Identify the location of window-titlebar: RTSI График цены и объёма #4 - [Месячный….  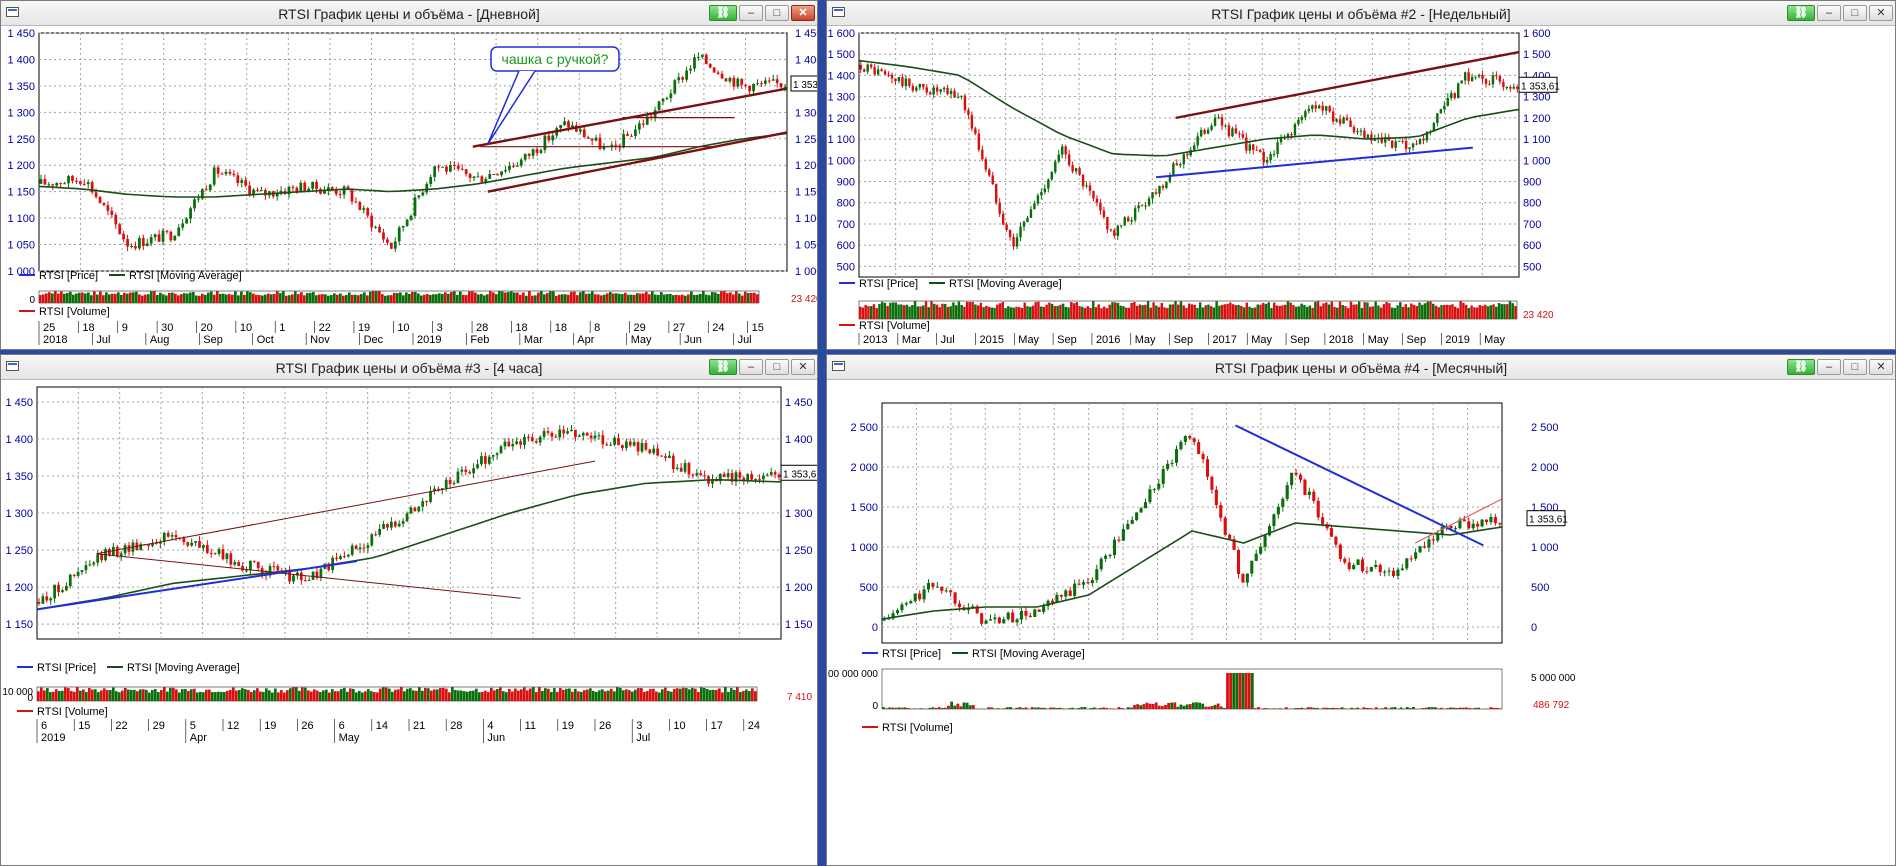
(1361, 367).